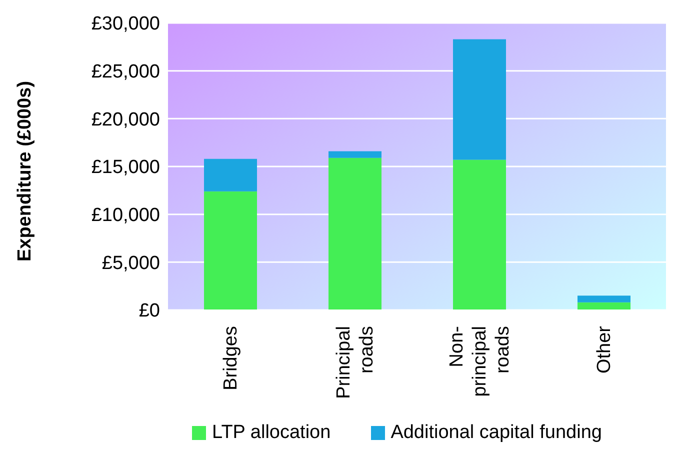 The width and height of the screenshot is (680, 455). Describe the element at coordinates (125, 72) in the screenshot. I see `y-tick-label: £25,000` at that location.